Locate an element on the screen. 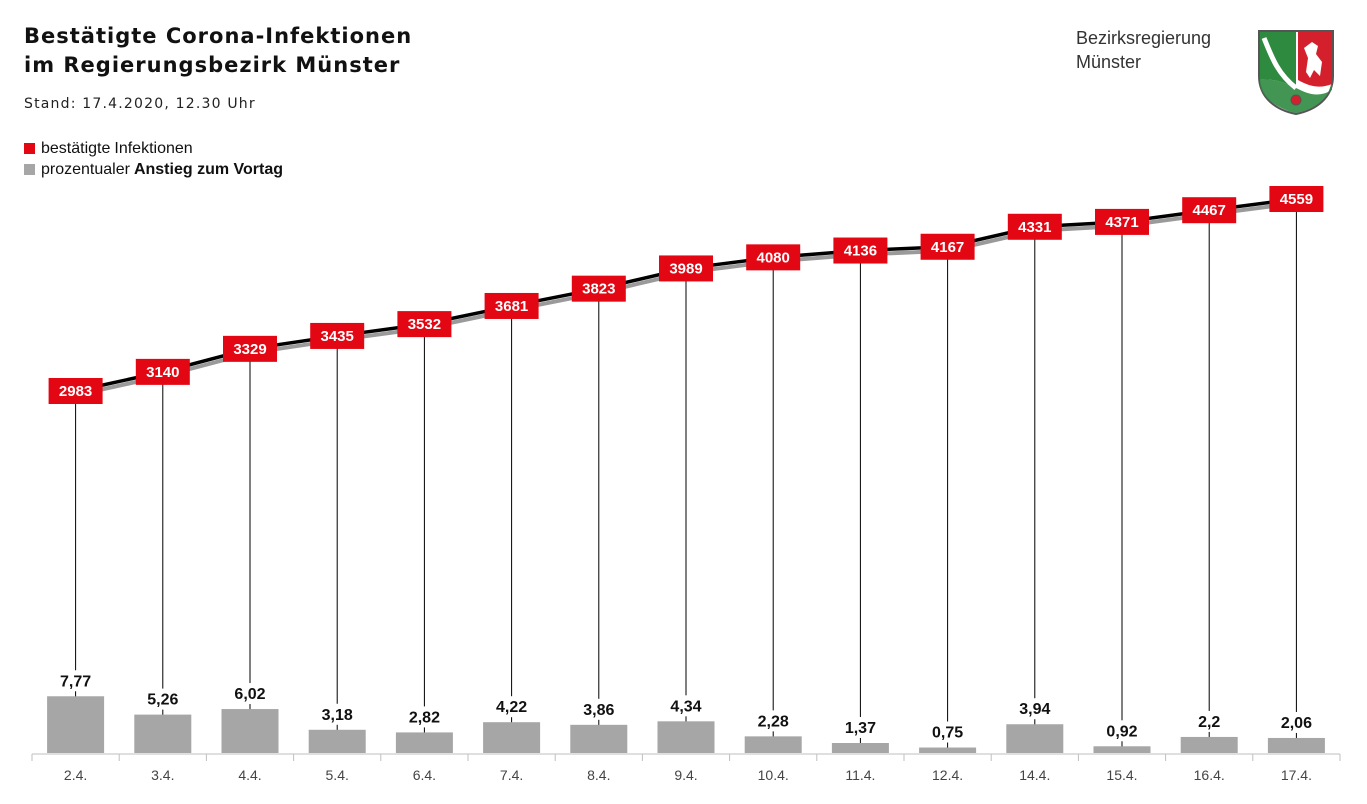 The width and height of the screenshot is (1367, 804). legend-item-infektionen: bestätigte ​Infektionen is located at coordinates (153, 148).